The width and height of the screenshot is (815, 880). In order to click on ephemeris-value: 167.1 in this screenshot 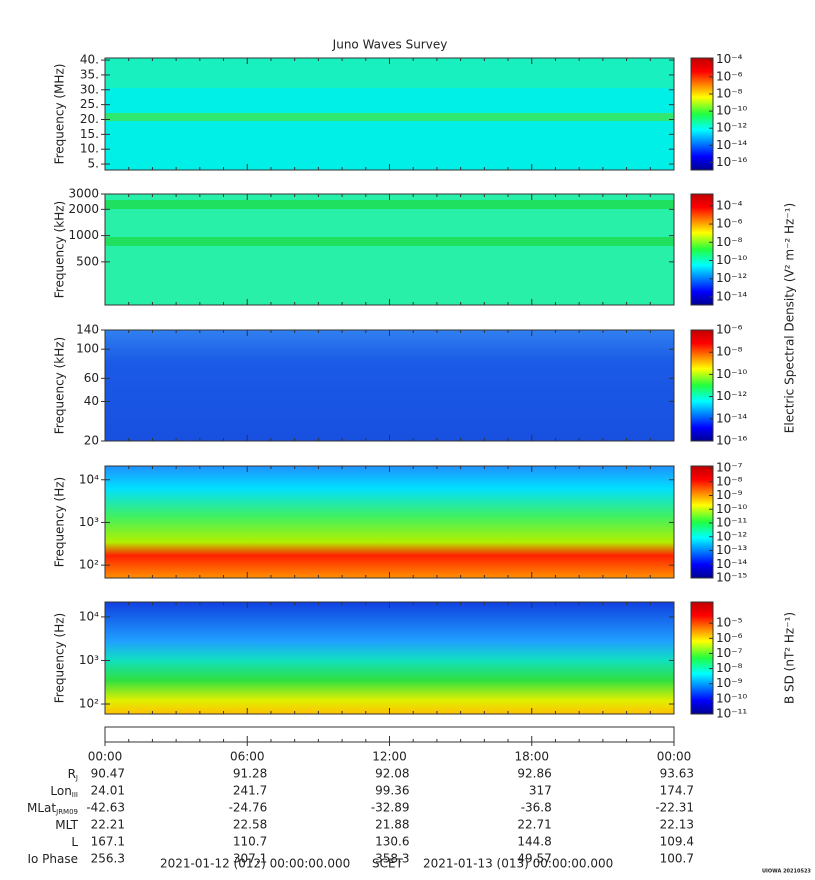, I will do `click(108, 842)`.